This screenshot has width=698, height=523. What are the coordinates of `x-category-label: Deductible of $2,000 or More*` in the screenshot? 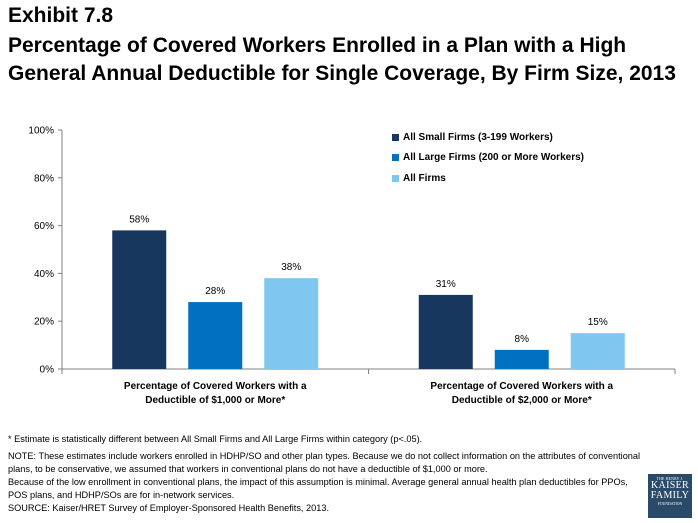 It's located at (522, 400).